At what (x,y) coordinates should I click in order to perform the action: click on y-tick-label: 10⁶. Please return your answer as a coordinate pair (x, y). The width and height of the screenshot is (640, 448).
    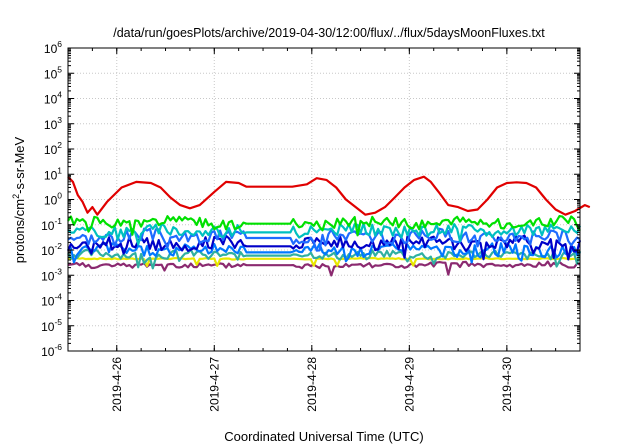
    Looking at the image, I should click on (53, 47).